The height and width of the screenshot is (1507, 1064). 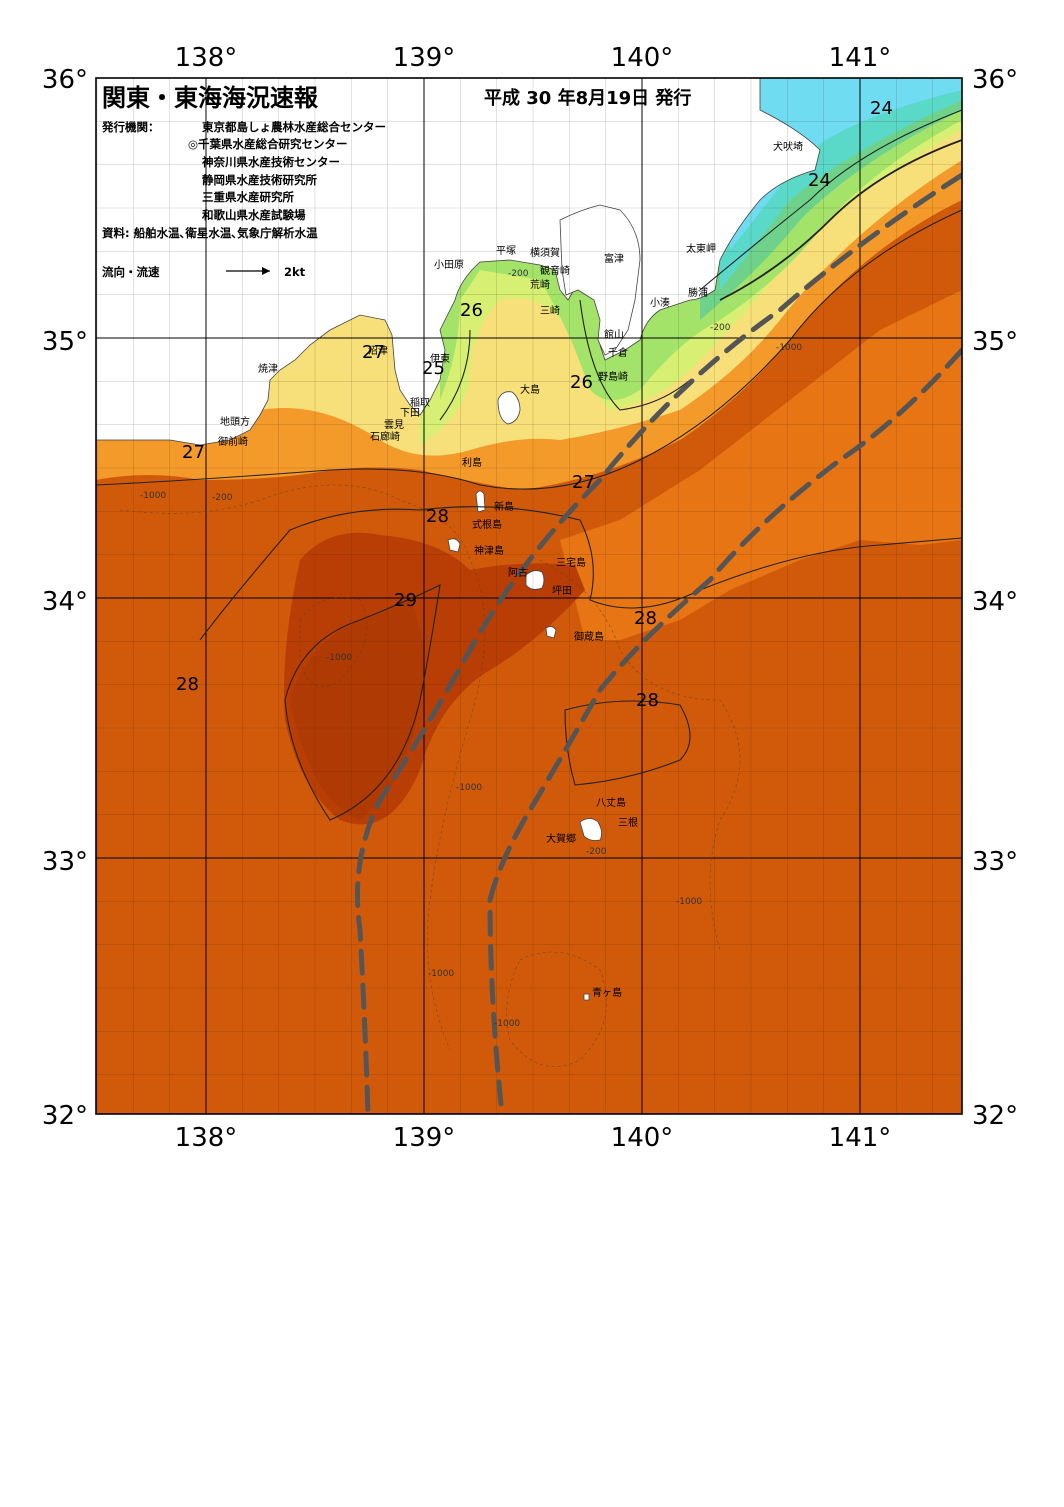 What do you see at coordinates (545, 252) in the screenshot?
I see `place-yokosuka: 横須賀` at bounding box center [545, 252].